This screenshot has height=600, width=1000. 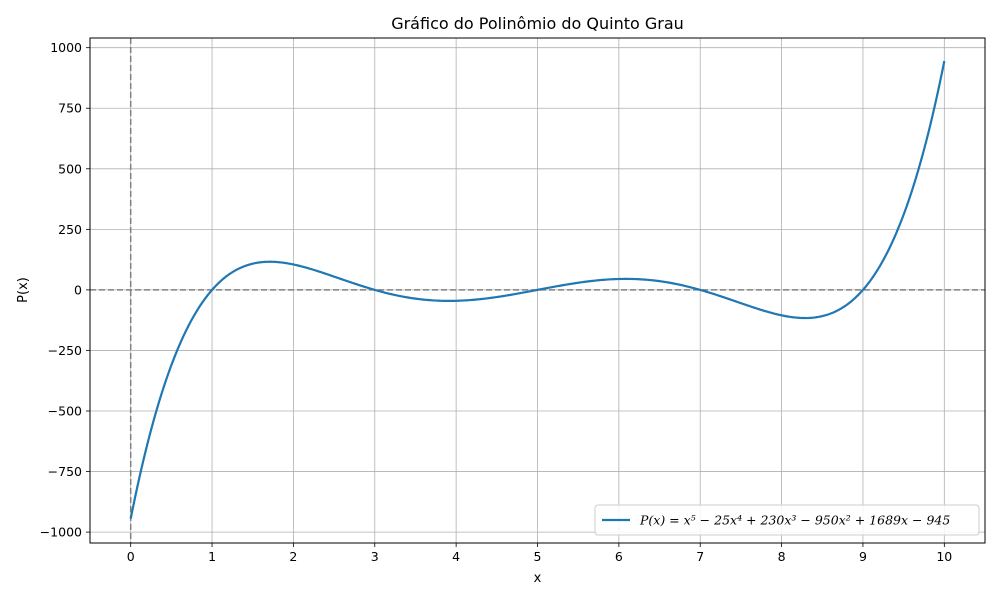 I want to click on y-axis-ticks: −1000 −750 −500 −250 0 250 500 750 1000, so click(x=65, y=290).